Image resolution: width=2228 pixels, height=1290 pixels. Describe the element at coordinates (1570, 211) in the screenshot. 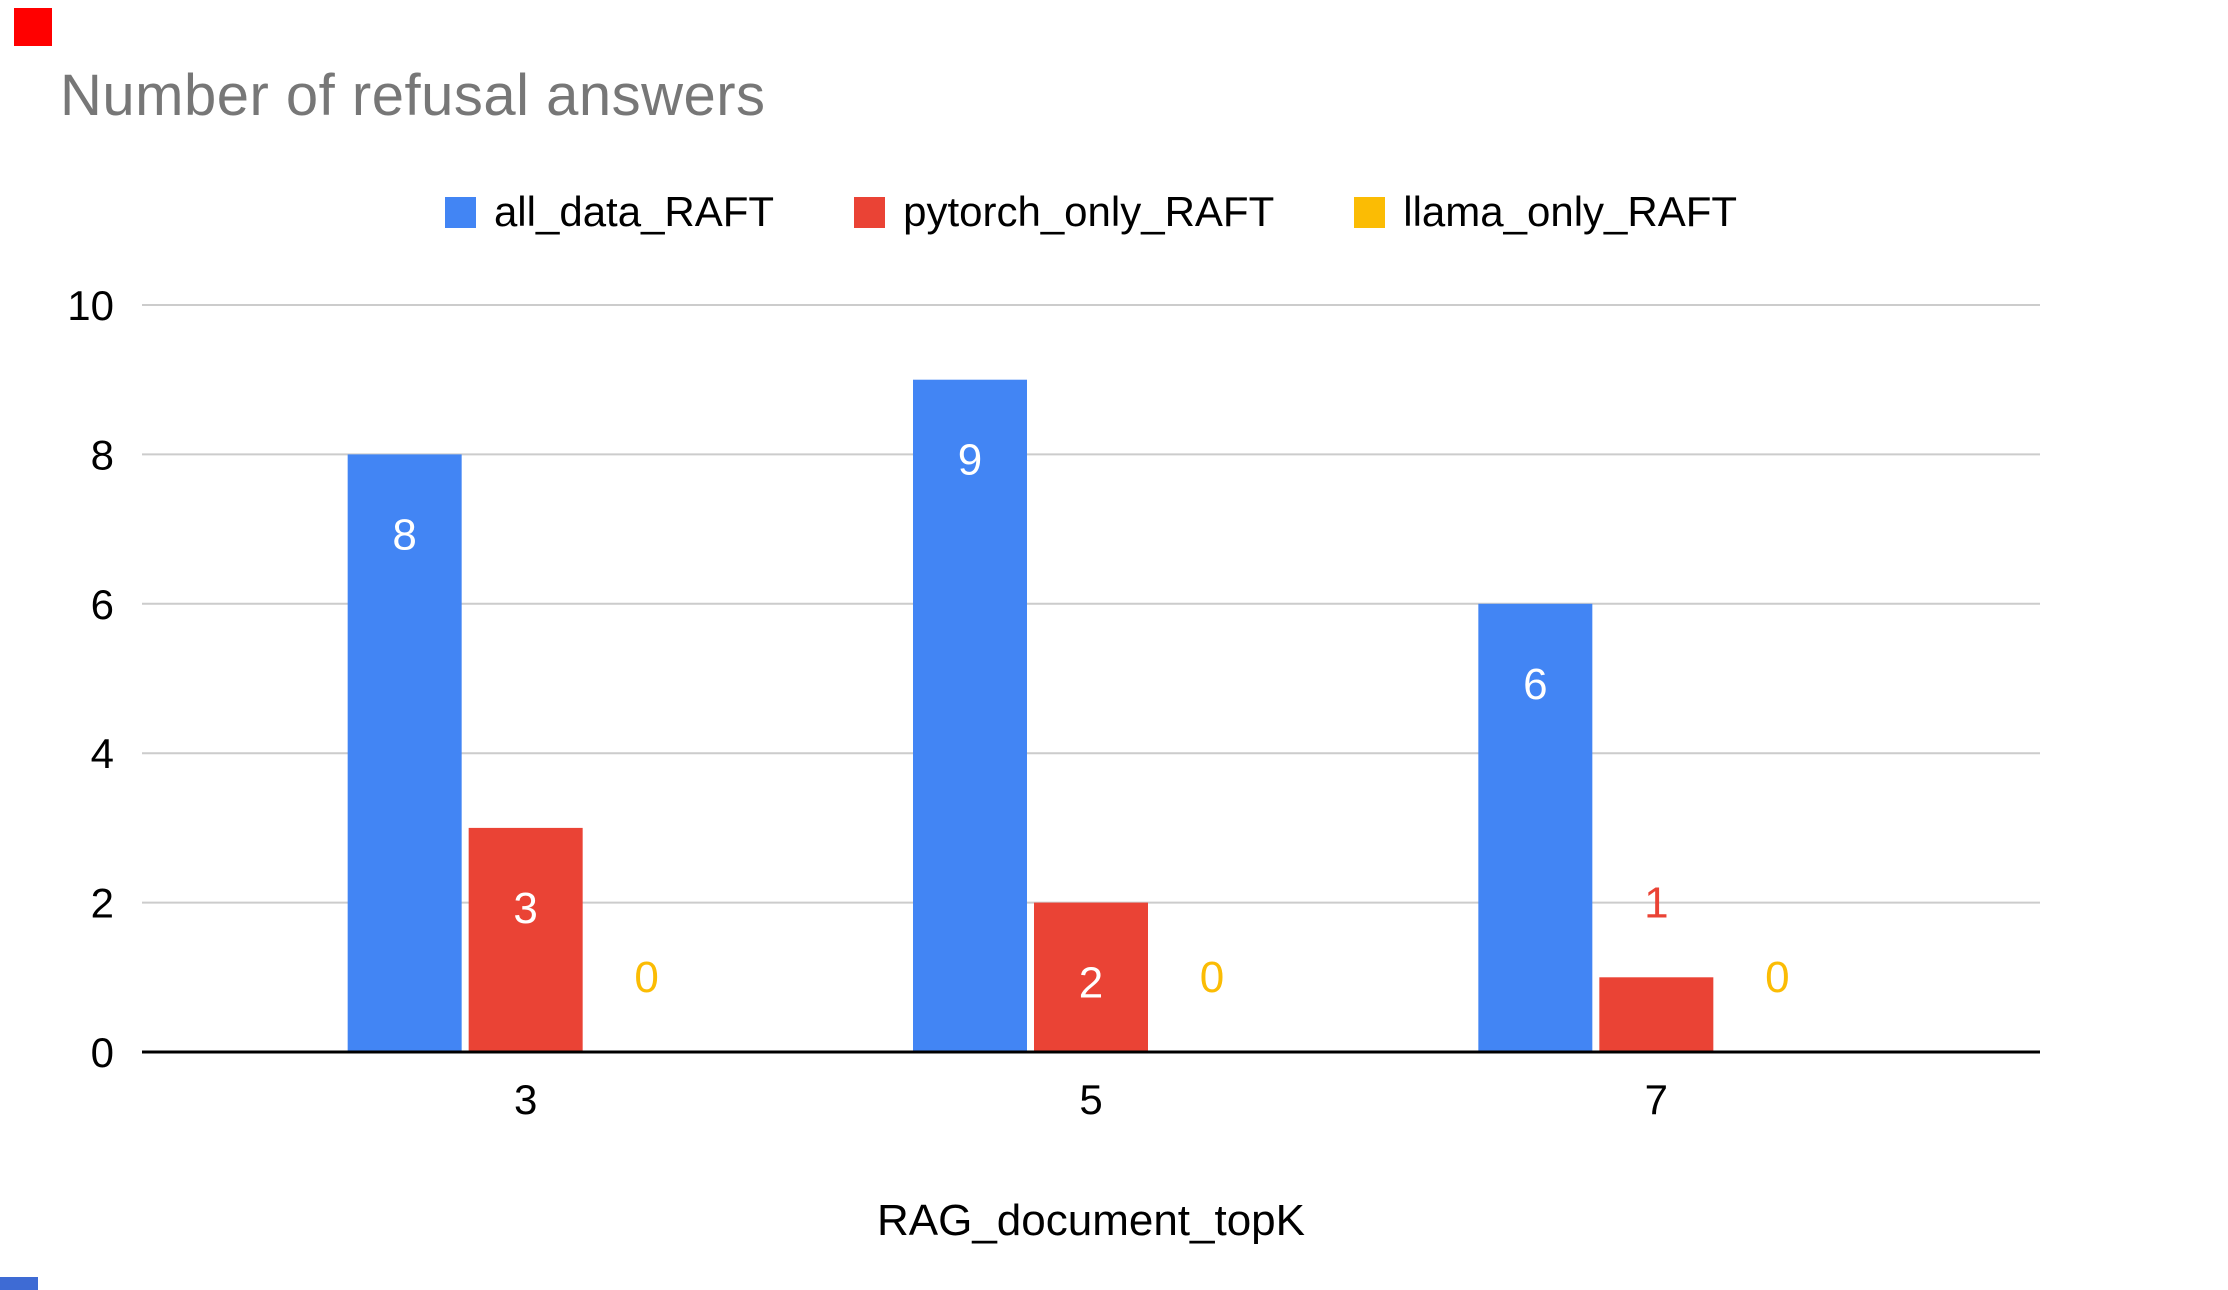

I see `legend-label-llama-only-raft: llama_only_RAFT` at that location.